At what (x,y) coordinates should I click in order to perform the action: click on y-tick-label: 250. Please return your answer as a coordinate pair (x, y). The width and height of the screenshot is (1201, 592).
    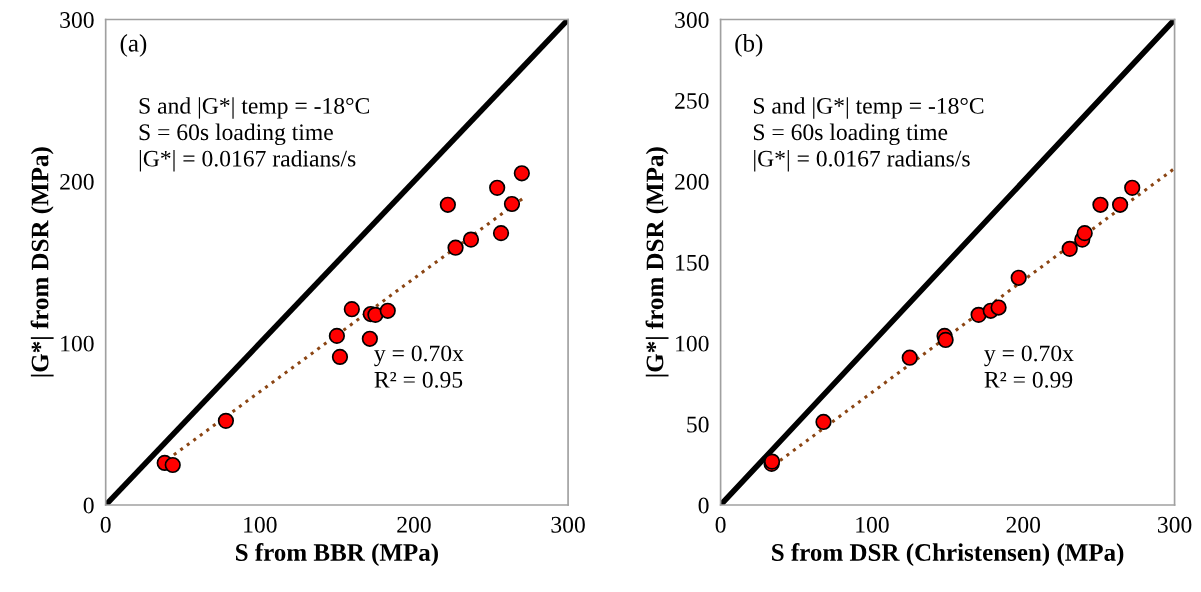
    Looking at the image, I should click on (692, 100).